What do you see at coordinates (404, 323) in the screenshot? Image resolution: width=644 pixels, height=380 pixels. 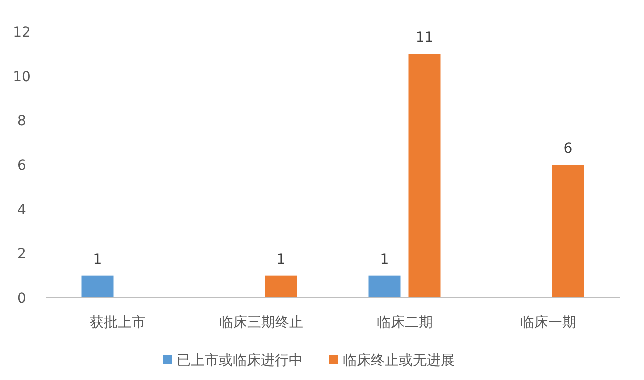 I see `x-tick-label: 临床二期` at bounding box center [404, 323].